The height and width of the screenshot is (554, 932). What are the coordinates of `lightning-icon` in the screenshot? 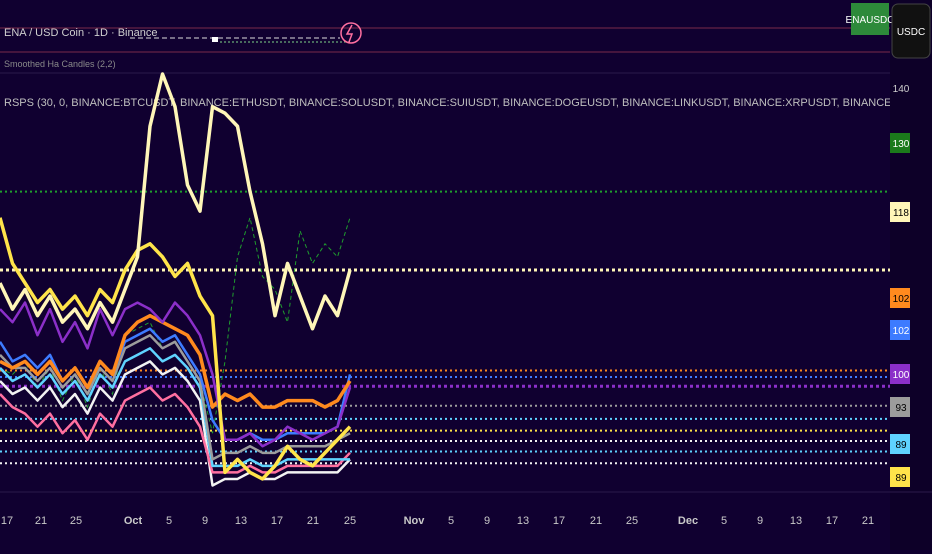 It's located at (349, 33).